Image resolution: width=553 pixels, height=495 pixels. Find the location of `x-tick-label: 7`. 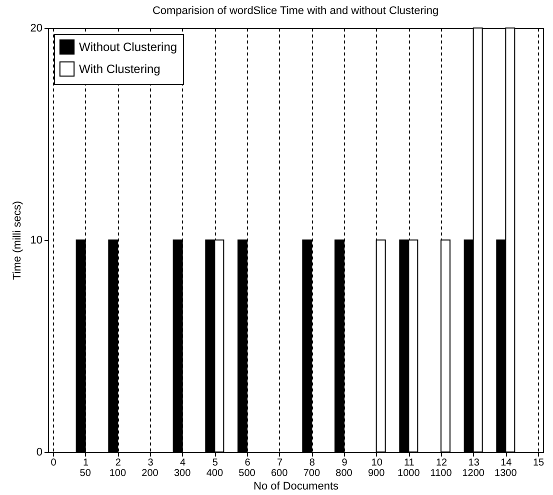

x-tick-label: 7 is located at coordinates (280, 463).